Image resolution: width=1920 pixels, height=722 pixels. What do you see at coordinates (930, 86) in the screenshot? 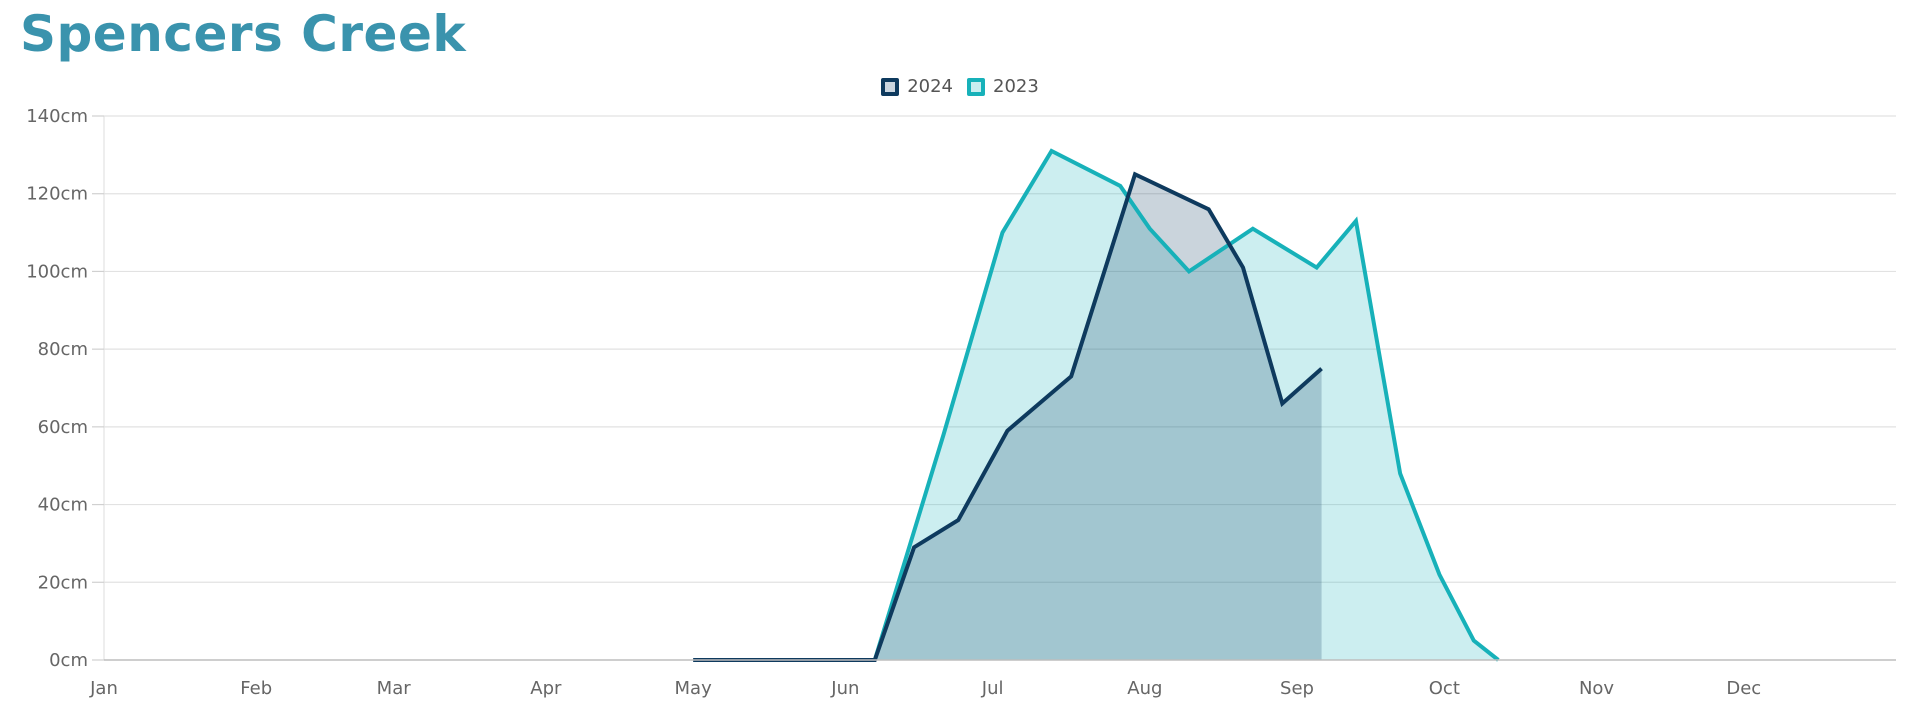
I see `legend-label-2024: 2024` at bounding box center [930, 86].